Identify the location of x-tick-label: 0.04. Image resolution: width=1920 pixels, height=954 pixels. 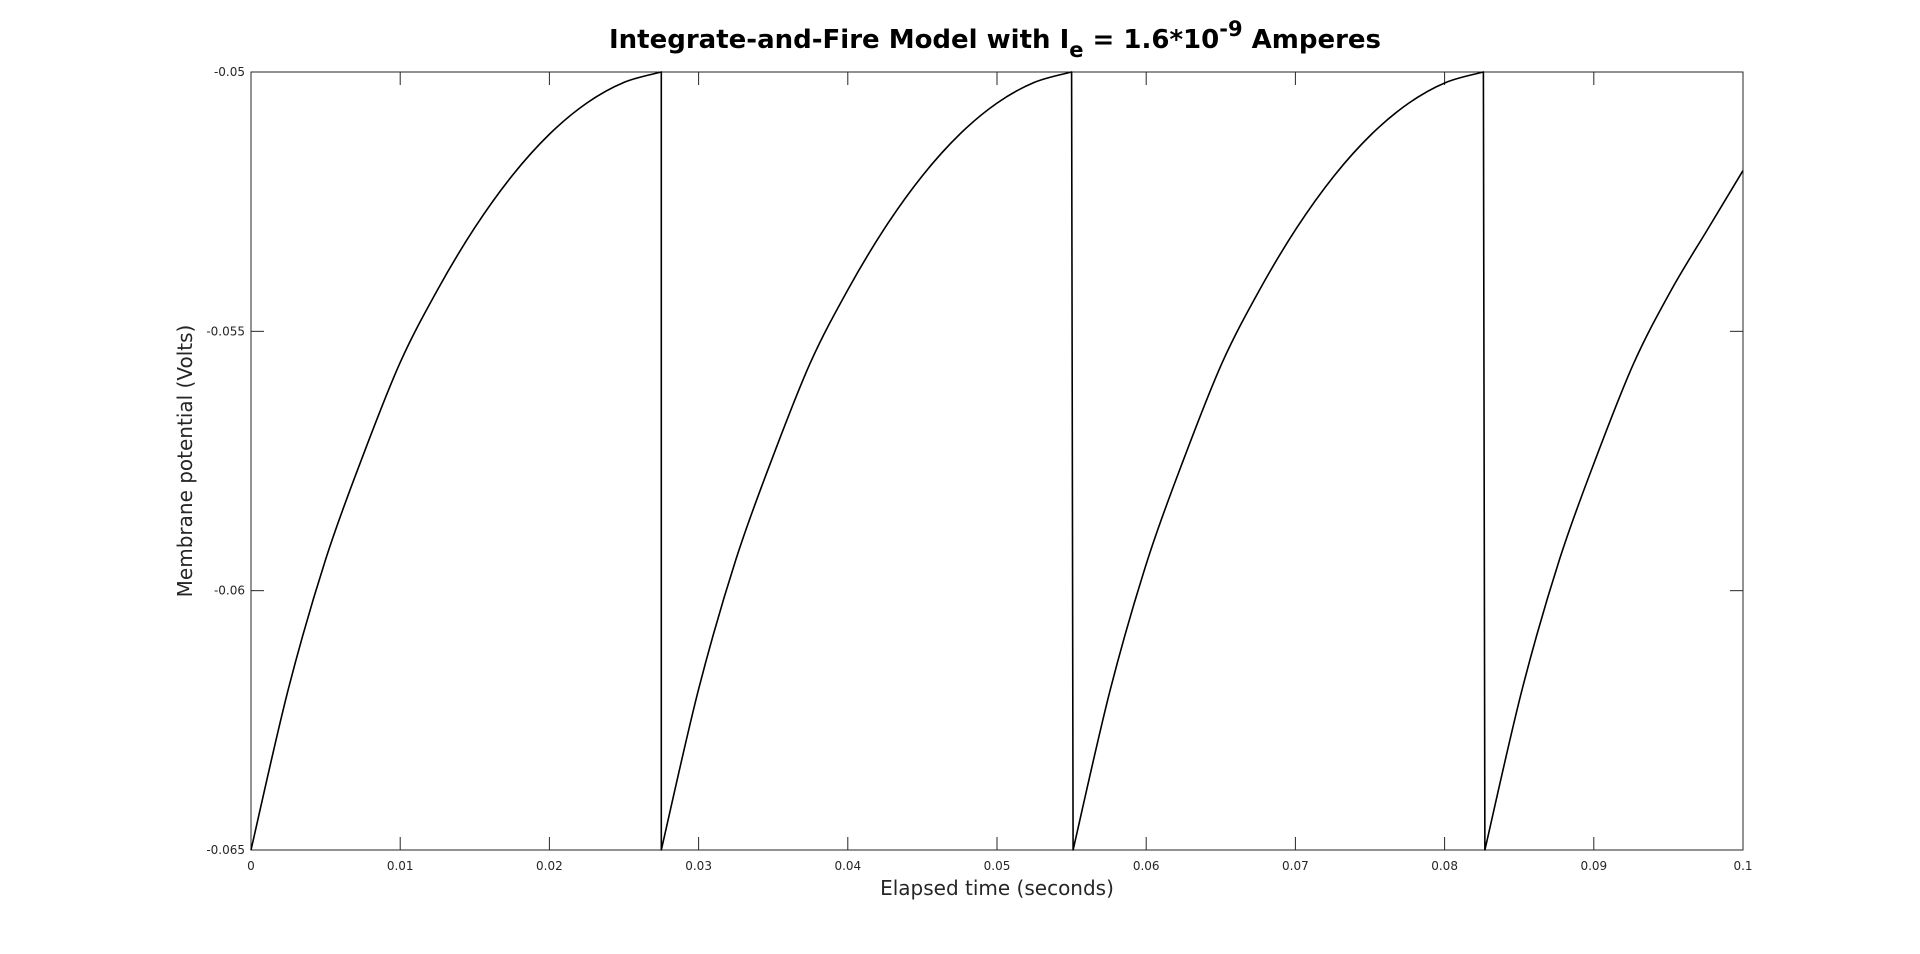
(847, 866).